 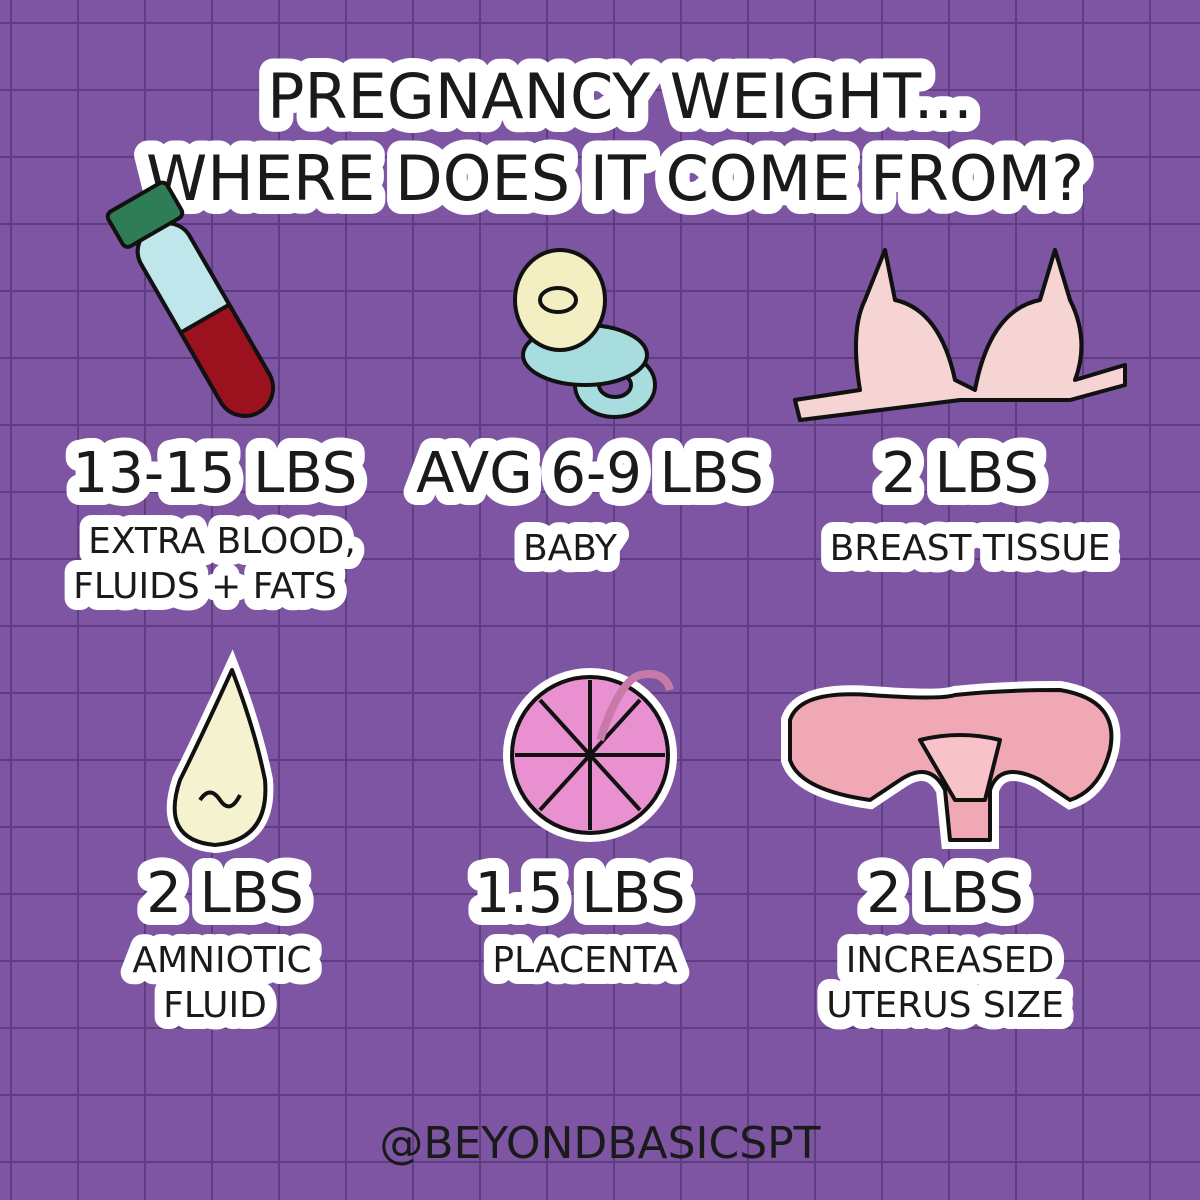 I want to click on label-line: AMNIOTIC, so click(x=221, y=960).